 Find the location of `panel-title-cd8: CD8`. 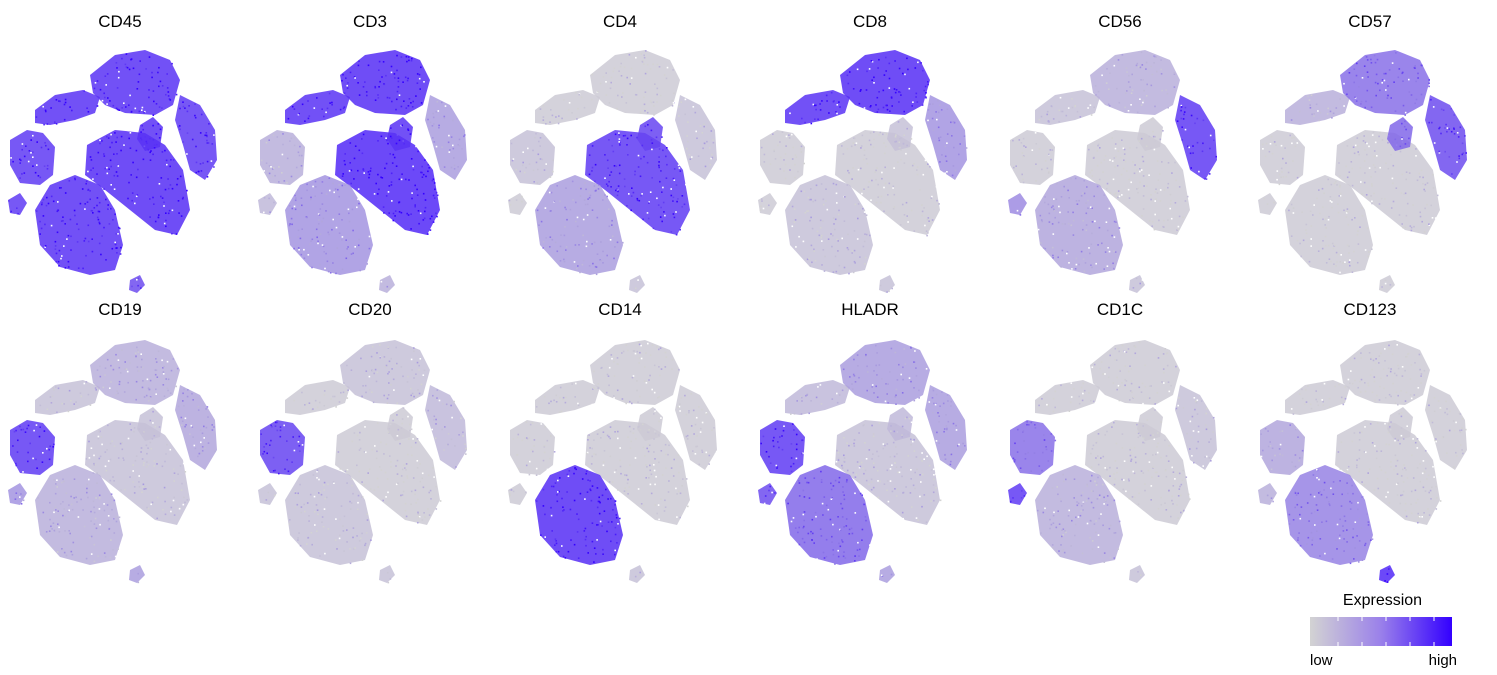

panel-title-cd8: CD8 is located at coordinates (869, 21).